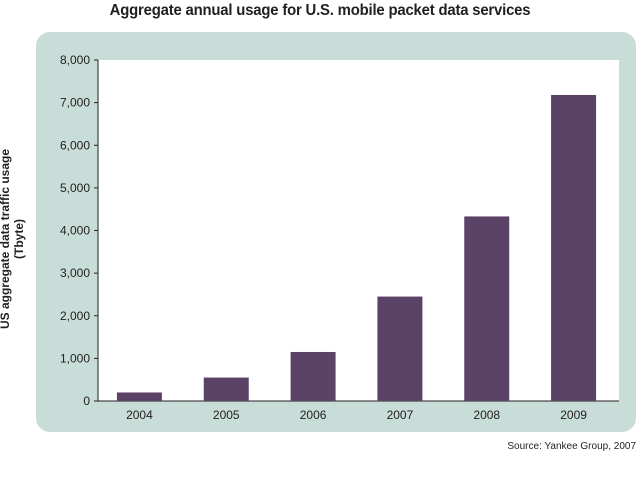  What do you see at coordinates (75, 358) in the screenshot?
I see `y-tick-label: 1,000` at bounding box center [75, 358].